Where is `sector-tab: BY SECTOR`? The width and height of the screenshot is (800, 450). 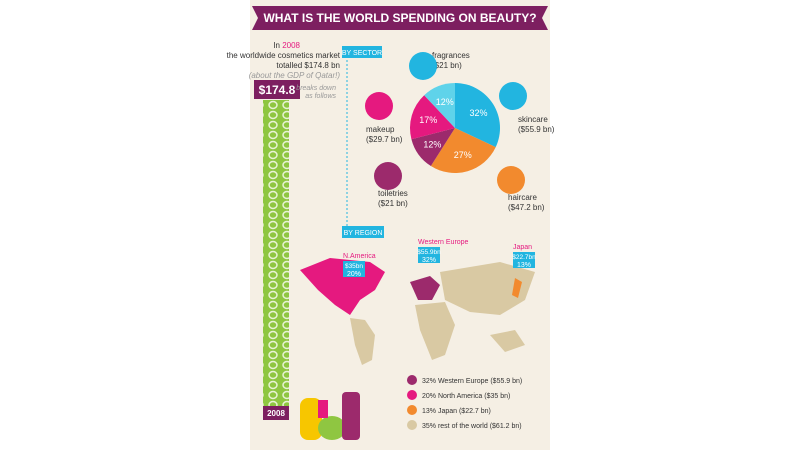 sector-tab: BY SECTOR is located at coordinates (362, 53).